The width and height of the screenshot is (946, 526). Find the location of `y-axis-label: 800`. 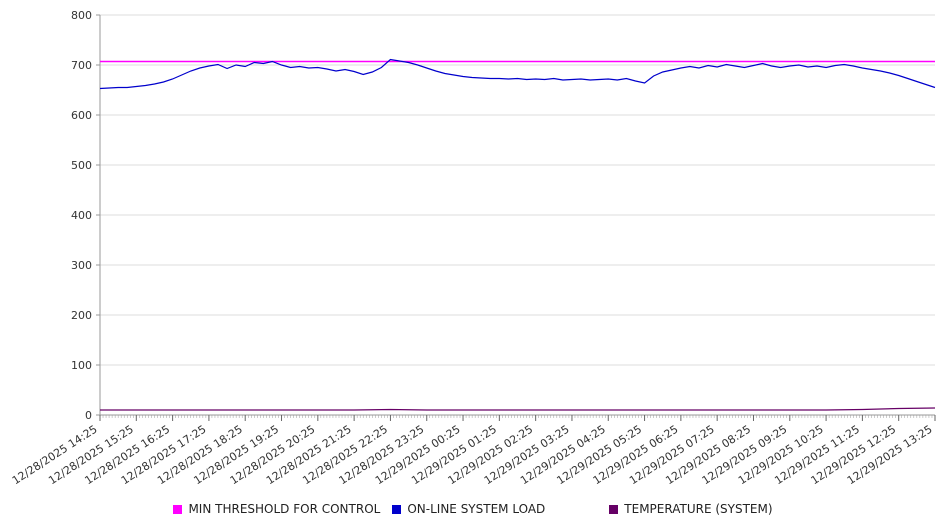

y-axis-label: 800 is located at coordinates (81, 15).